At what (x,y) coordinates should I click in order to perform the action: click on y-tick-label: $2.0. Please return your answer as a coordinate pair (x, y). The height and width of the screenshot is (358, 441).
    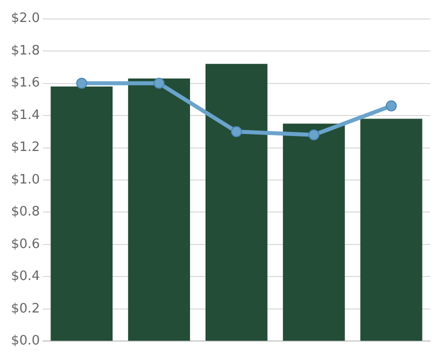
    Looking at the image, I should click on (25, 18).